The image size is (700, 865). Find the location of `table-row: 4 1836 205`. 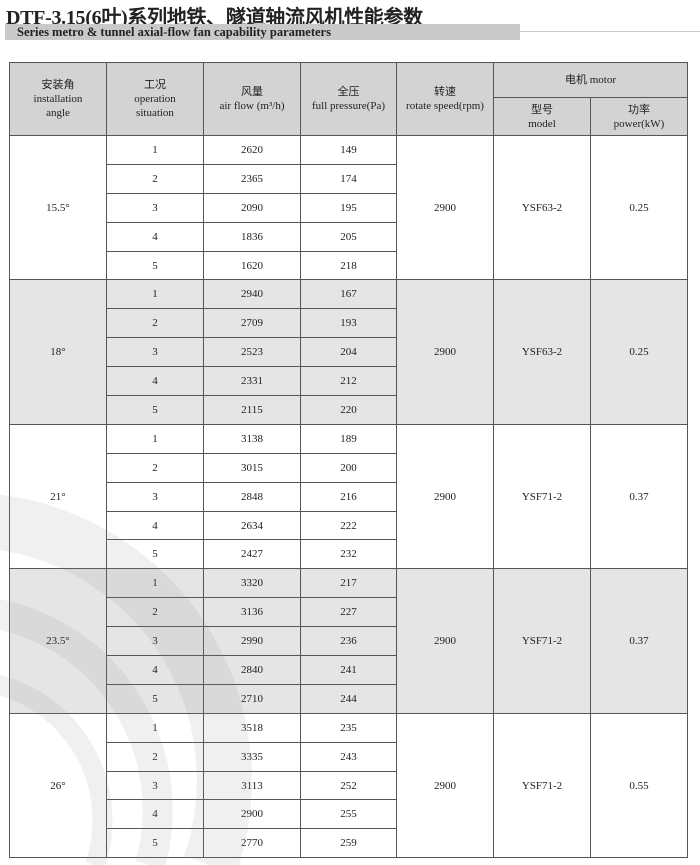

table-row: 4 1836 205 is located at coordinates (349, 236).